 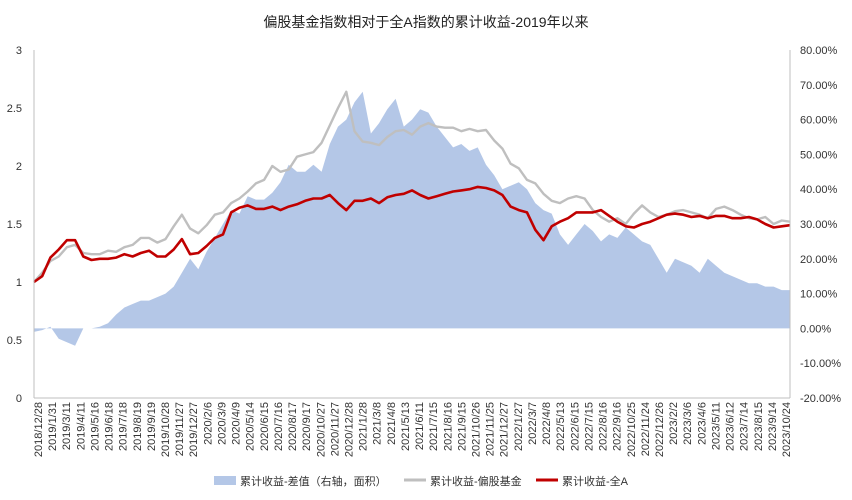 I want to click on x-tick-label: 2019/8/19, so click(x=138, y=426).